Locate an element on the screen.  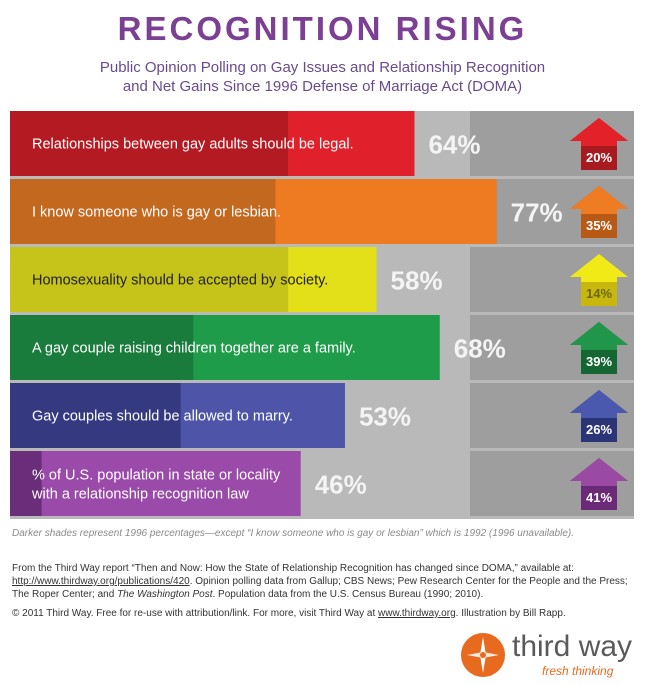
gain-label: 20% is located at coordinates (599, 157).